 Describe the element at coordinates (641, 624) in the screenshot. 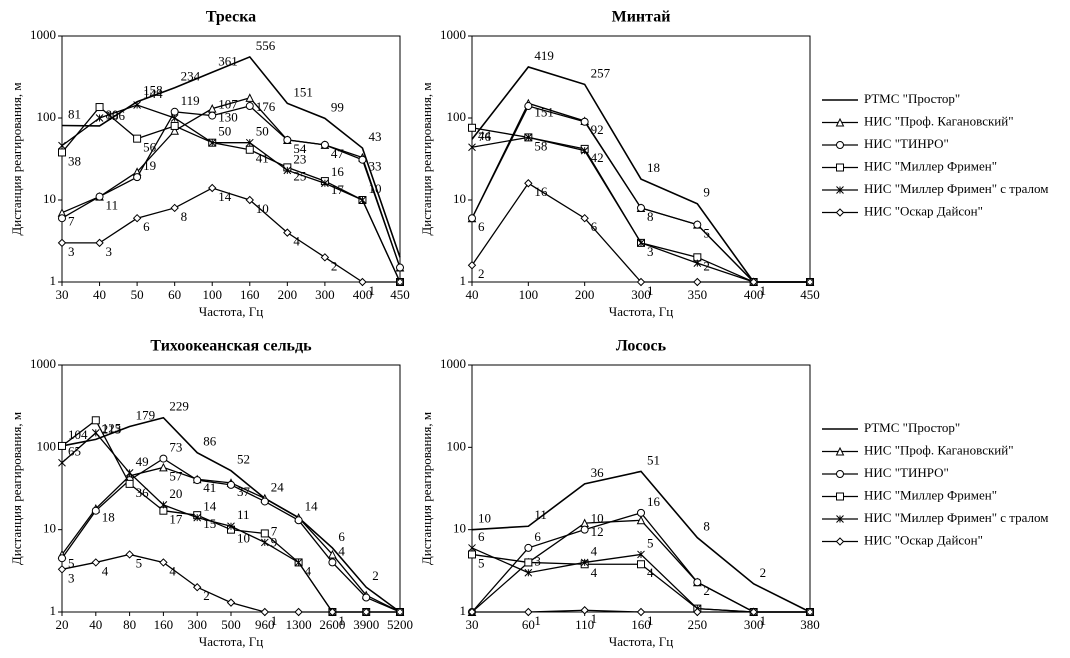

I see `x-tick-label: 160` at that location.